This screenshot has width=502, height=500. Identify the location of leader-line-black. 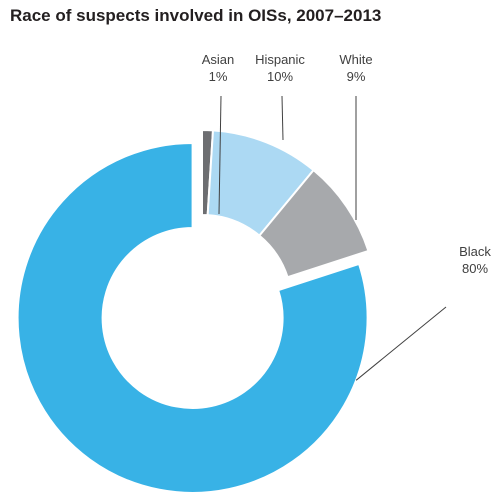
(401, 343).